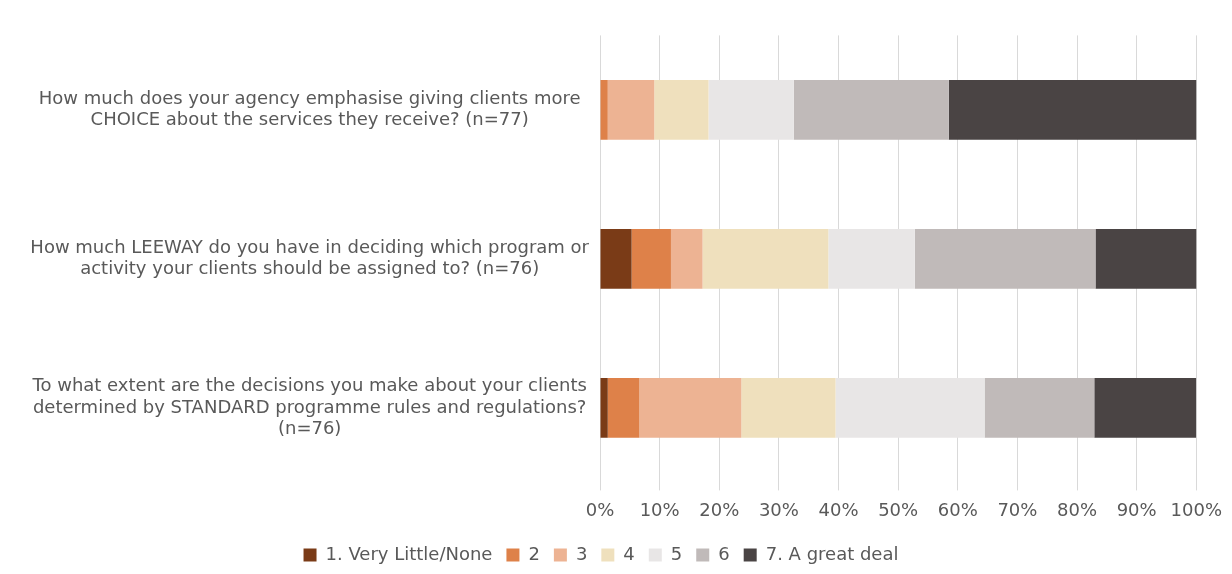 This screenshot has width=1232, height=574. Describe the element at coordinates (719, 509) in the screenshot. I see `x-tick-label: 20%` at that location.